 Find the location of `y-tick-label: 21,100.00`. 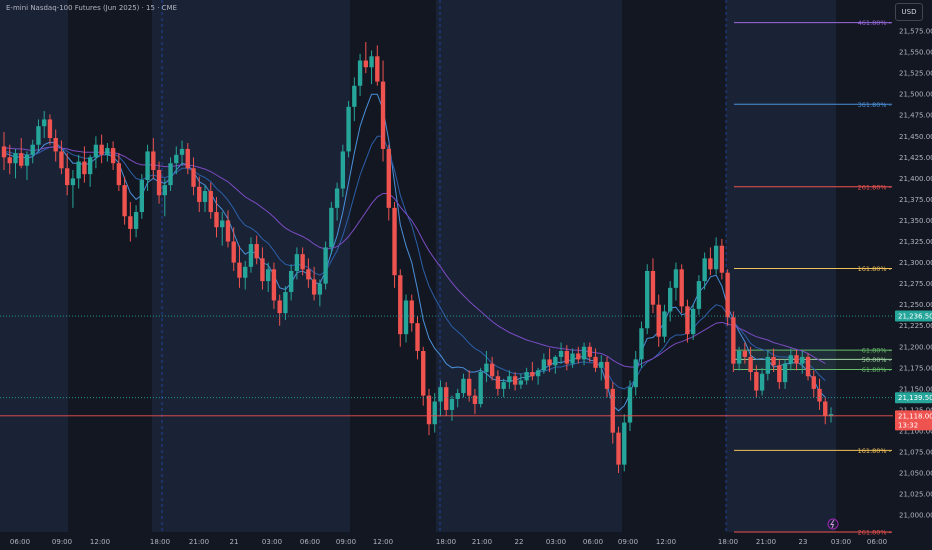

y-tick-label: 21,100.00 is located at coordinates (915, 431).